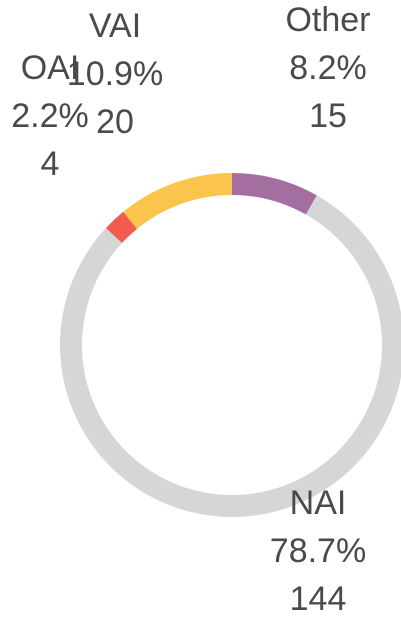 This screenshot has width=401, height=620. What do you see at coordinates (318, 551) in the screenshot?
I see `slice-percent: 78.7%` at bounding box center [318, 551].